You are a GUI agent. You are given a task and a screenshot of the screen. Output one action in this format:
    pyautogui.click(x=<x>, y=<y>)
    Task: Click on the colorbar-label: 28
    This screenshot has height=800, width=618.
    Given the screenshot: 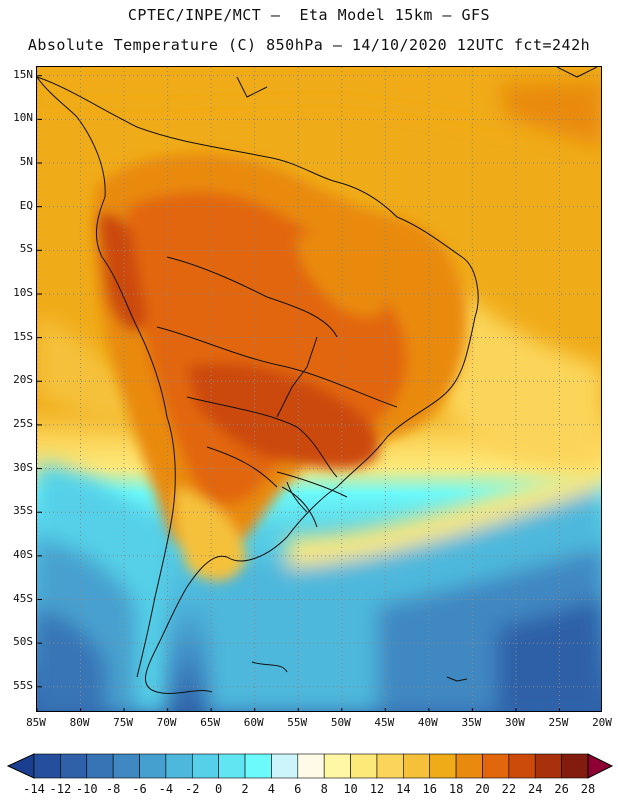 What is the action you would take?
    pyautogui.click(x=588, y=789)
    